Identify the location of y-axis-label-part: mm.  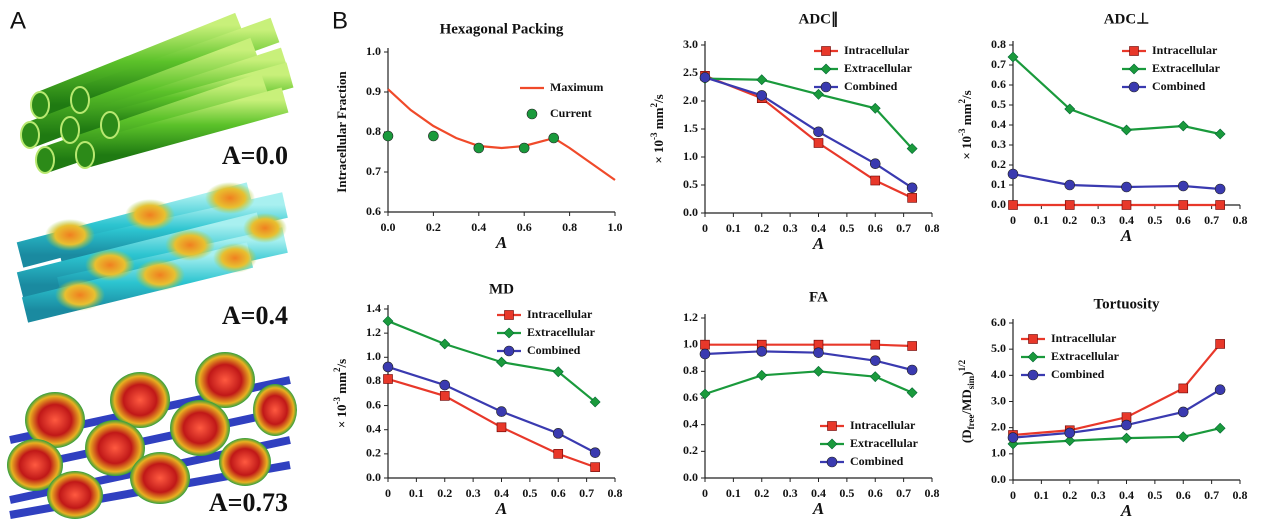
(966, 115).